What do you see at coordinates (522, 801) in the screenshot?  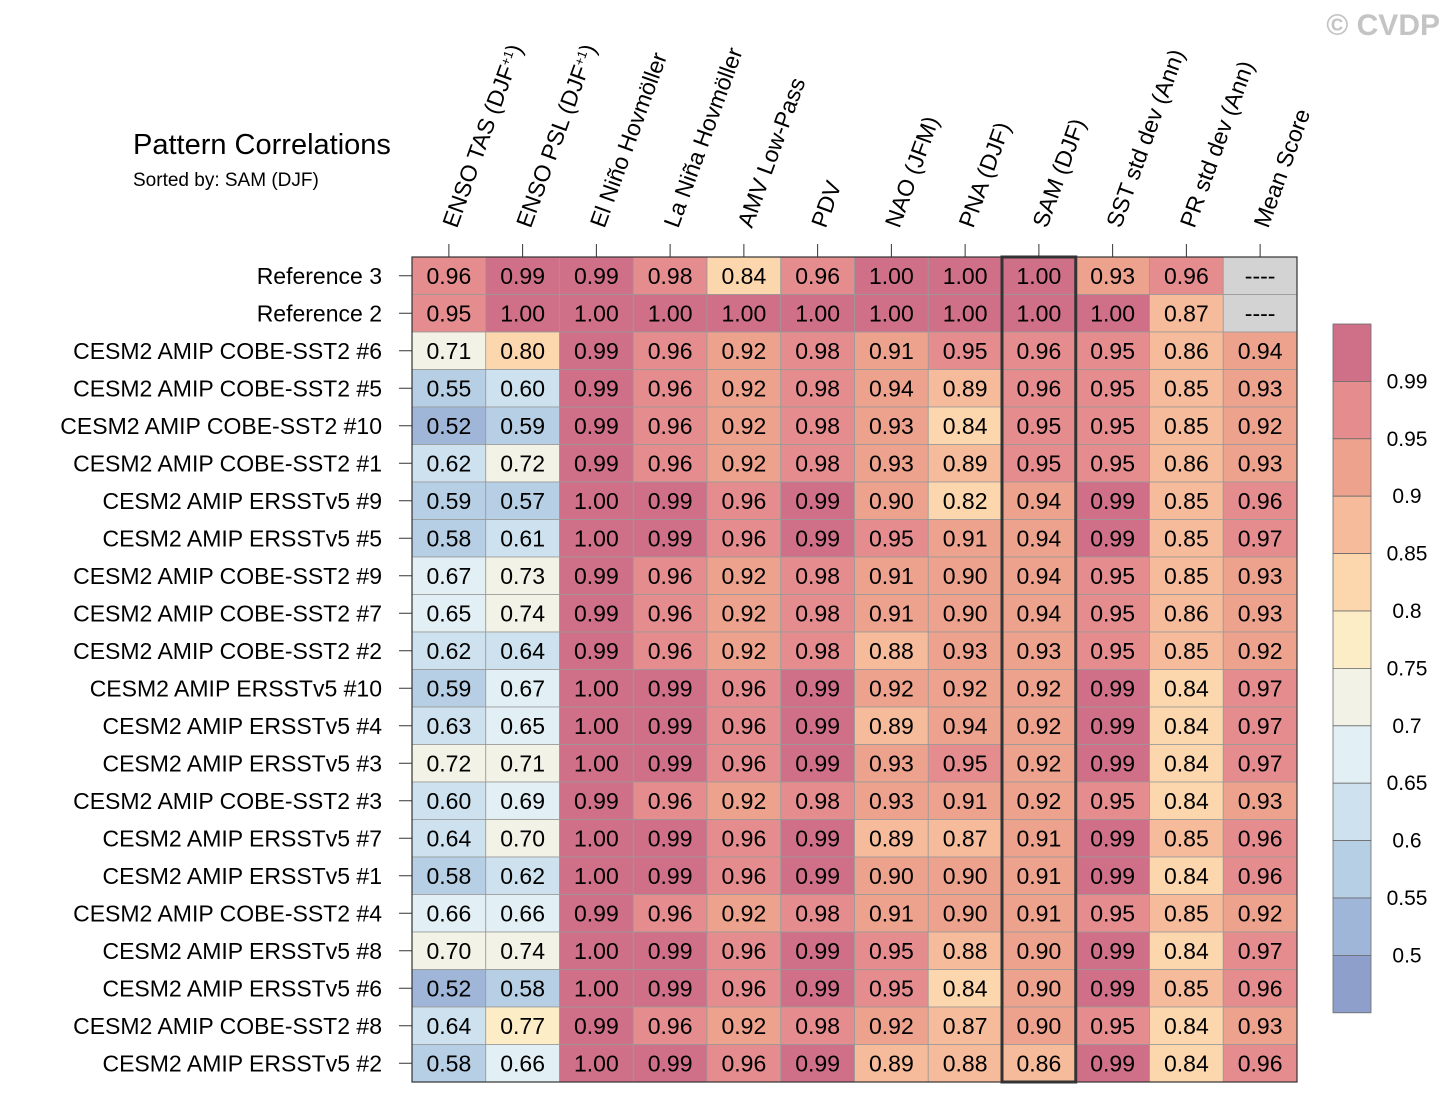 I see `cell-value: 0.69` at bounding box center [522, 801].